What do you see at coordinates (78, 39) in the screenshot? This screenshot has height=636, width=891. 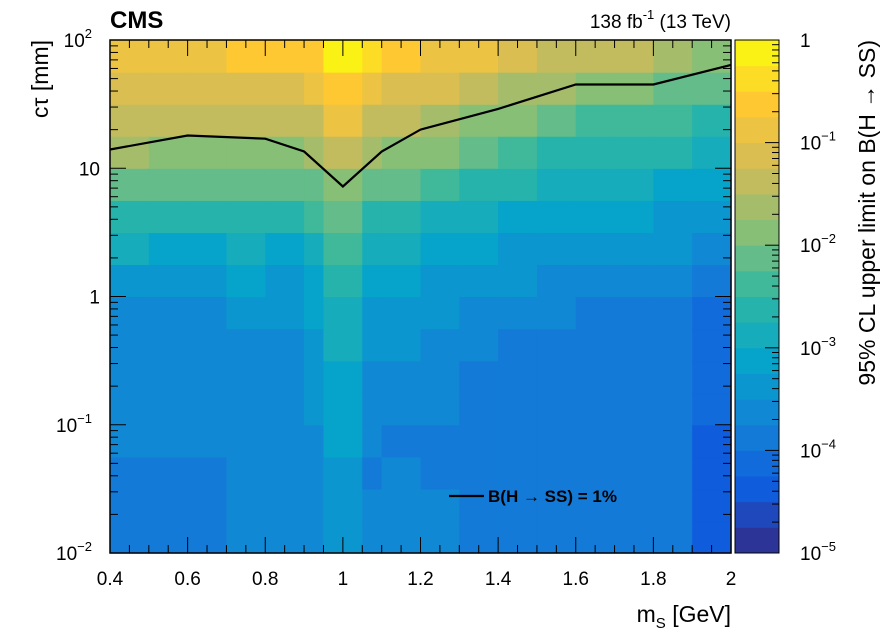 I see `y-tick-label: 10²` at bounding box center [78, 39].